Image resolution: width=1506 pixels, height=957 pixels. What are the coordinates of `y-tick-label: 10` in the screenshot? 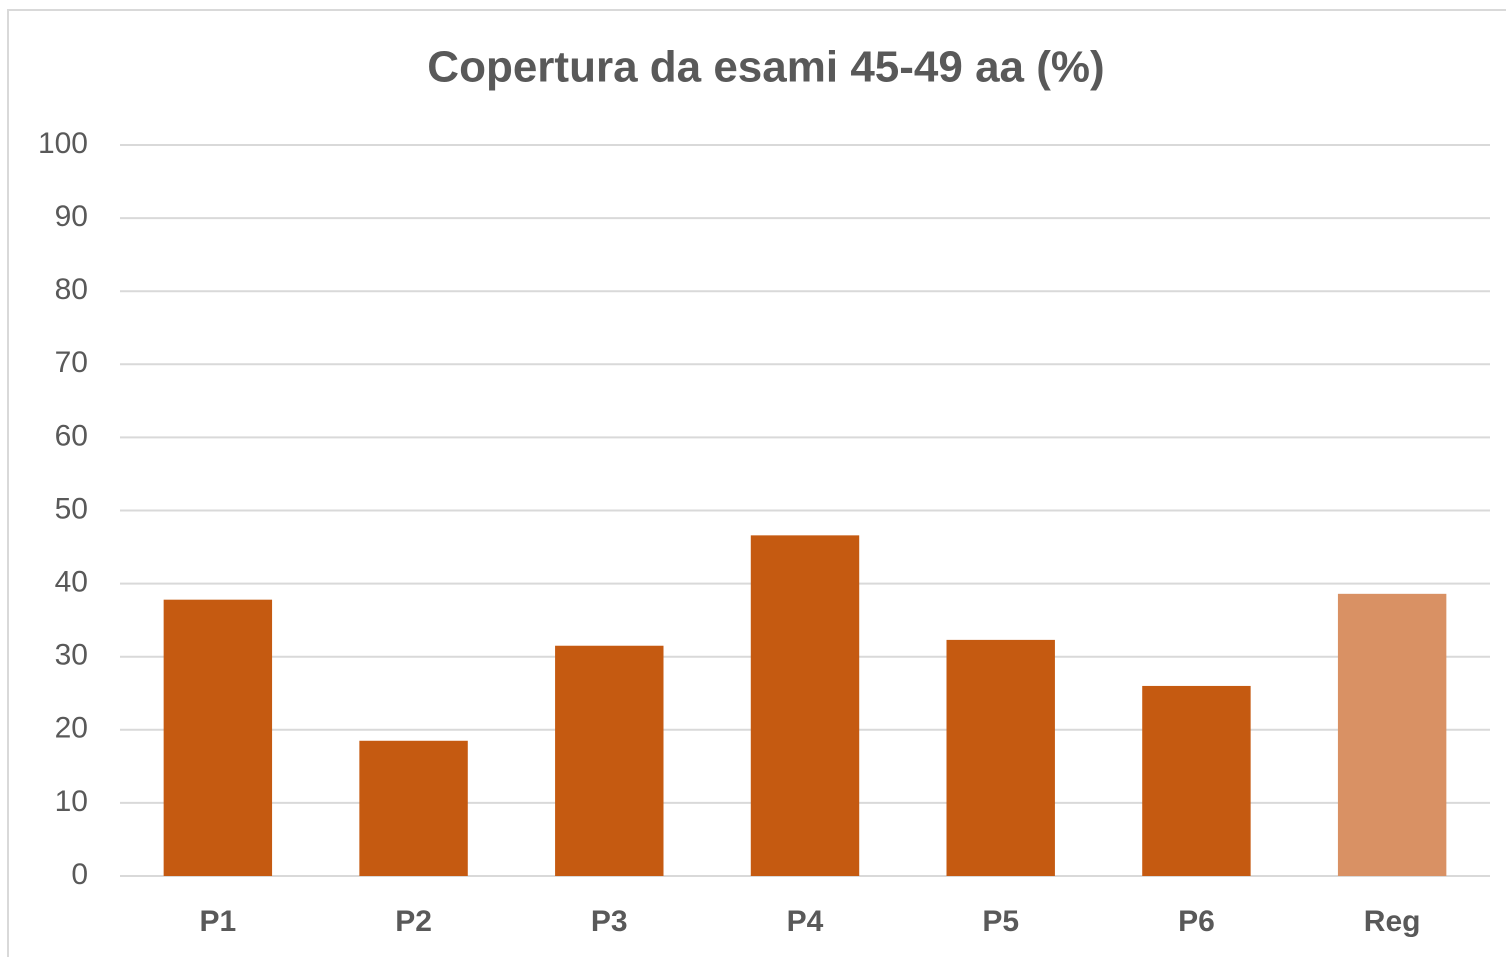 It's located at (71, 801).